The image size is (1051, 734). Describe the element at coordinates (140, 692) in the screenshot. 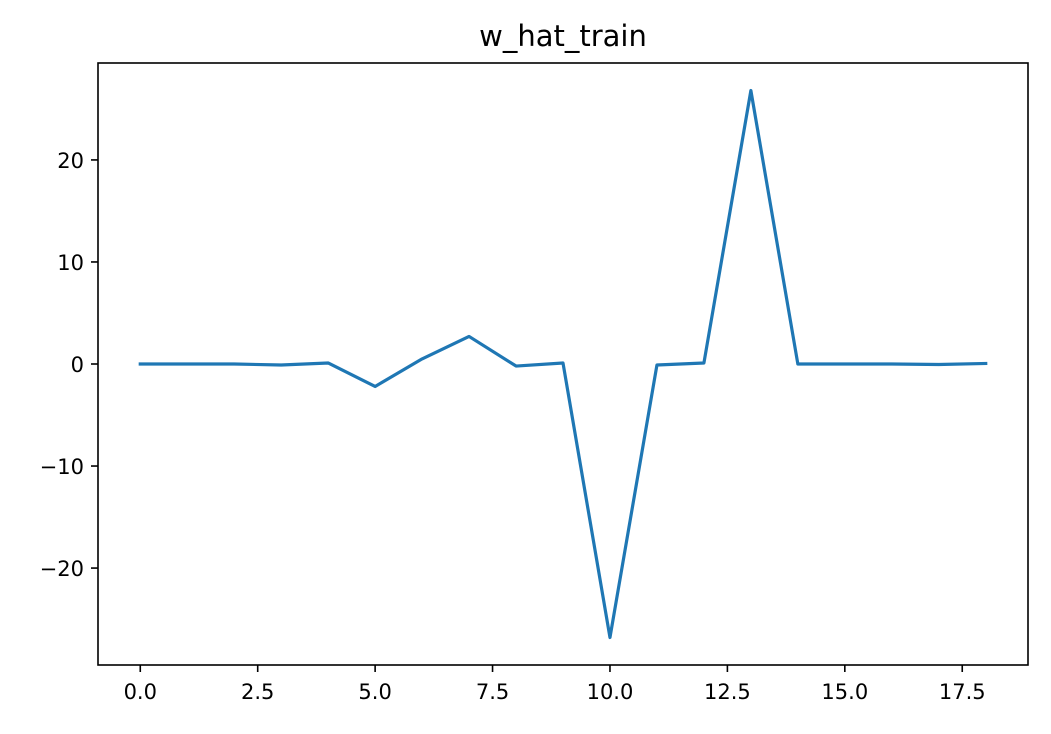

I see `x-tick-label: 0.0` at that location.